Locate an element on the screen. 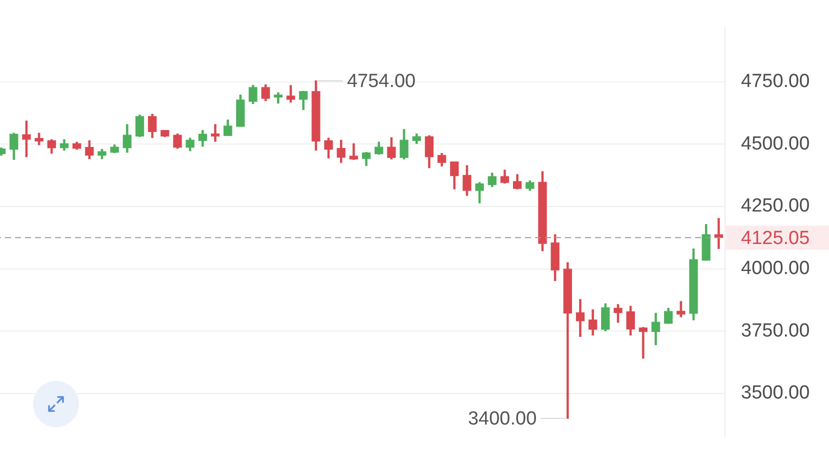 Image resolution: width=829 pixels, height=464 pixels. y-tick-label: 4250.00 is located at coordinates (775, 206).